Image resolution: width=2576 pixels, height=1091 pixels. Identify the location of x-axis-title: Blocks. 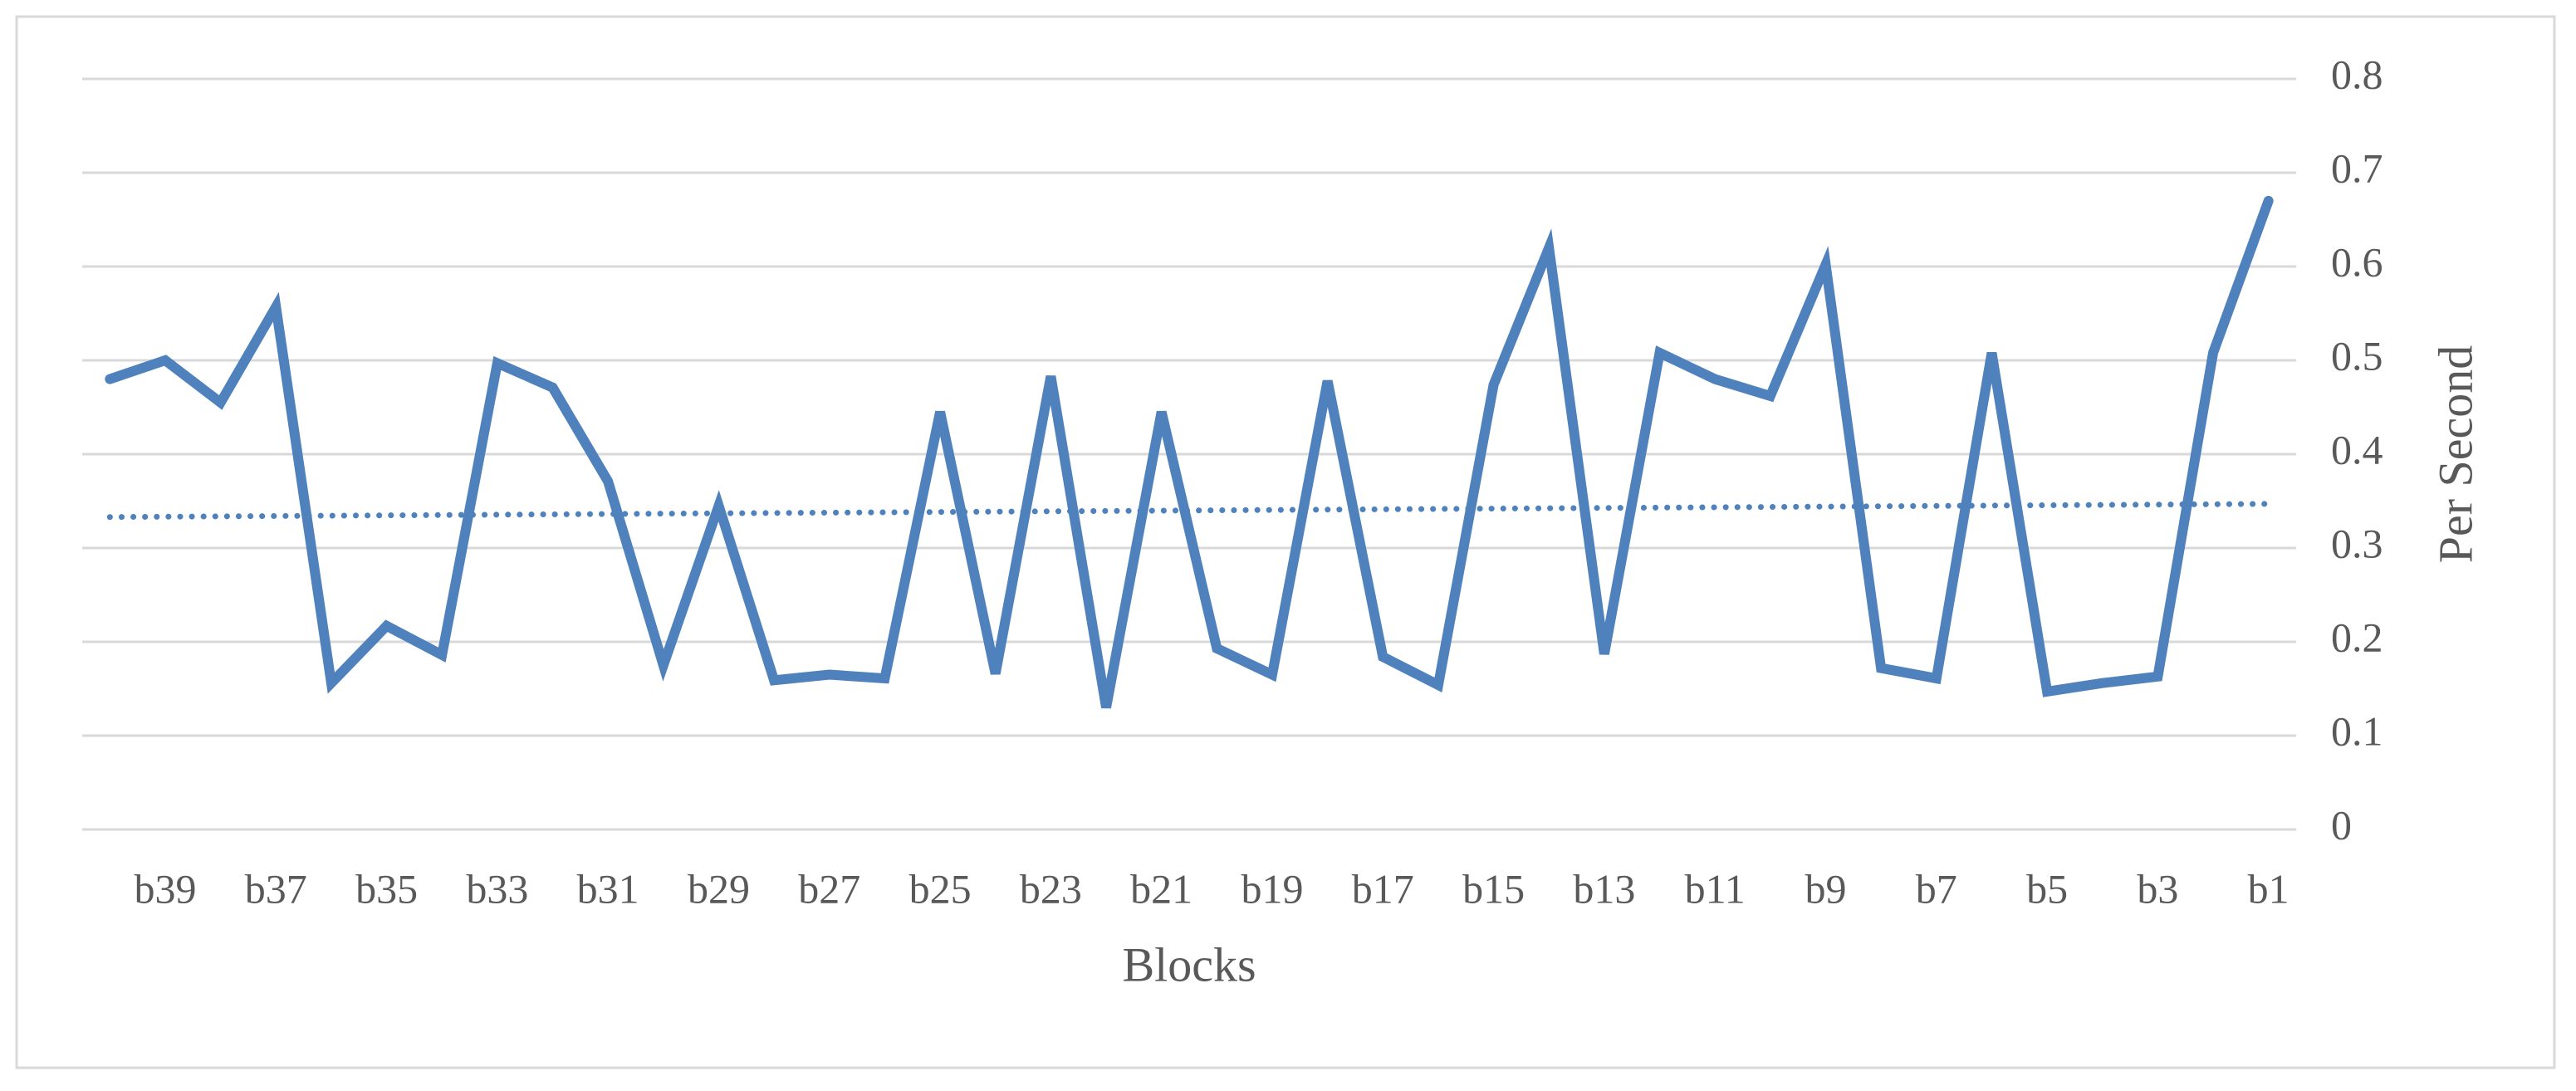
(1189, 964).